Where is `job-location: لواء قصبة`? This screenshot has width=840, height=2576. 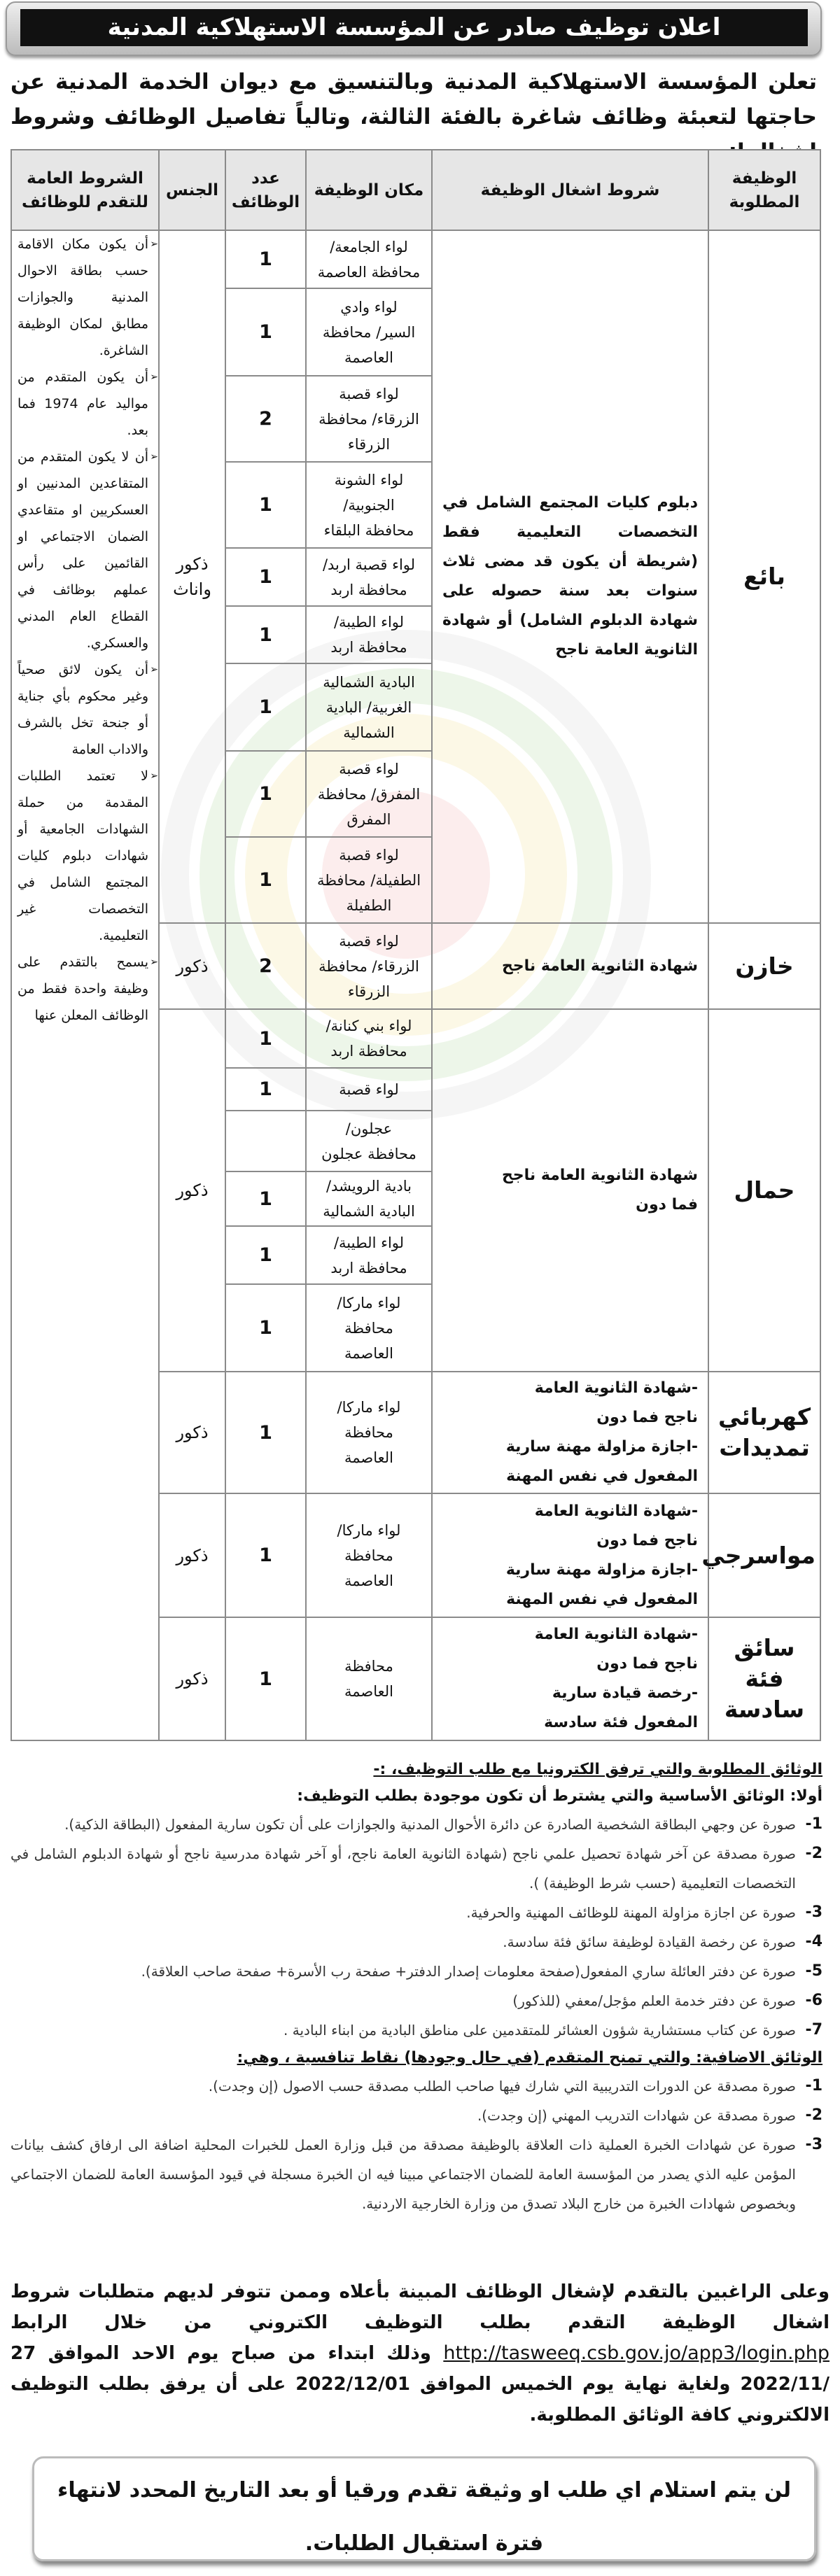
job-location: لواء قصبة is located at coordinates (369, 1089).